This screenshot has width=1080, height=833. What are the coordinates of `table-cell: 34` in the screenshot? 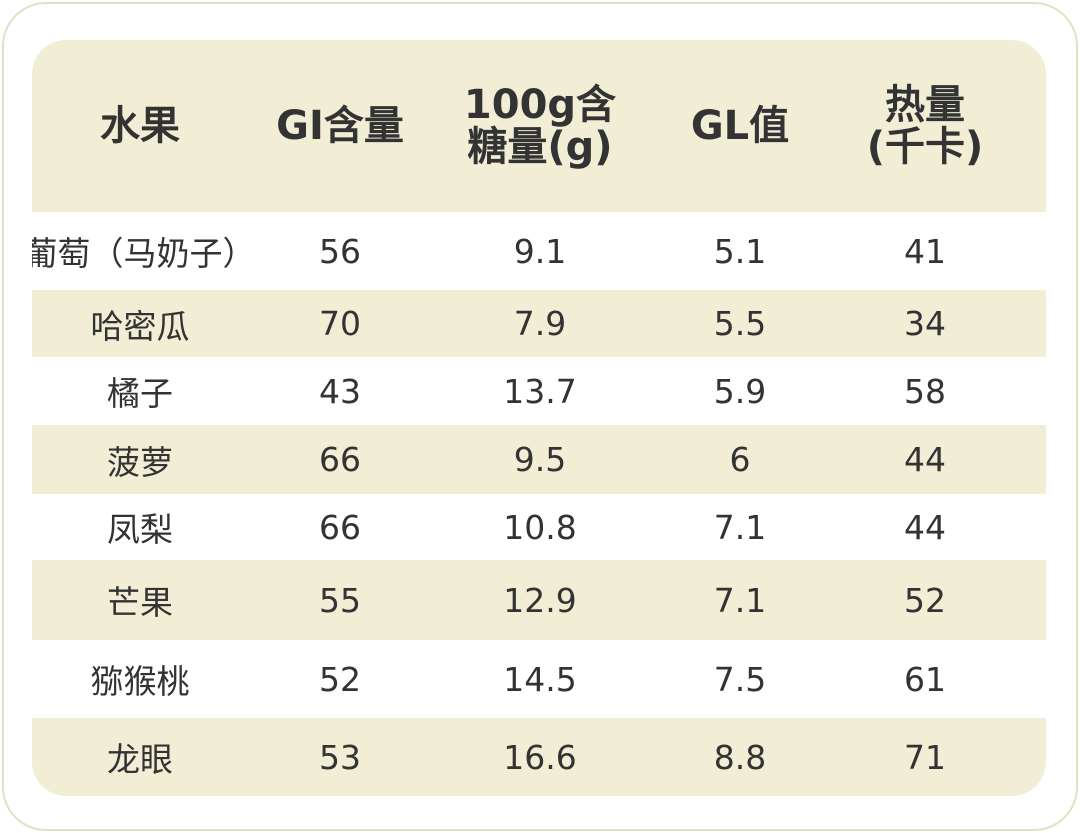 It's located at (925, 323).